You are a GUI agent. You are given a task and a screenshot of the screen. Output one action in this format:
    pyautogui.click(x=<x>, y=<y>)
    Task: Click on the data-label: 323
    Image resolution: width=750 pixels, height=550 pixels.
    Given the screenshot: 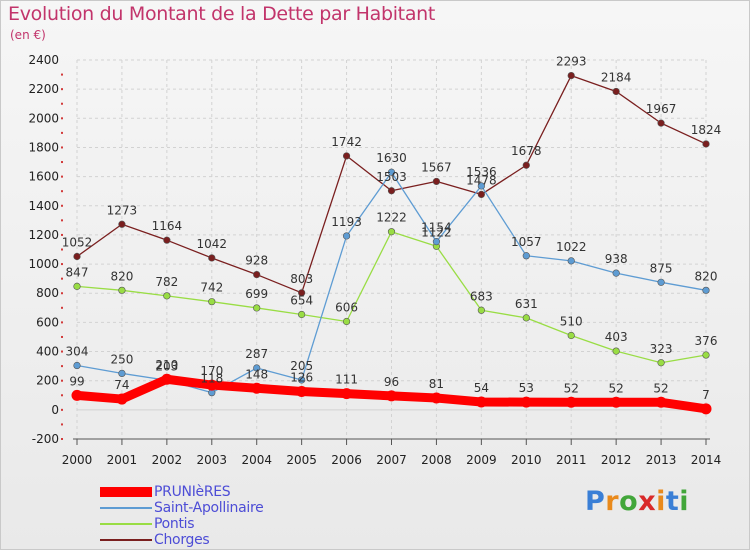 What is the action you would take?
    pyautogui.click(x=661, y=349)
    